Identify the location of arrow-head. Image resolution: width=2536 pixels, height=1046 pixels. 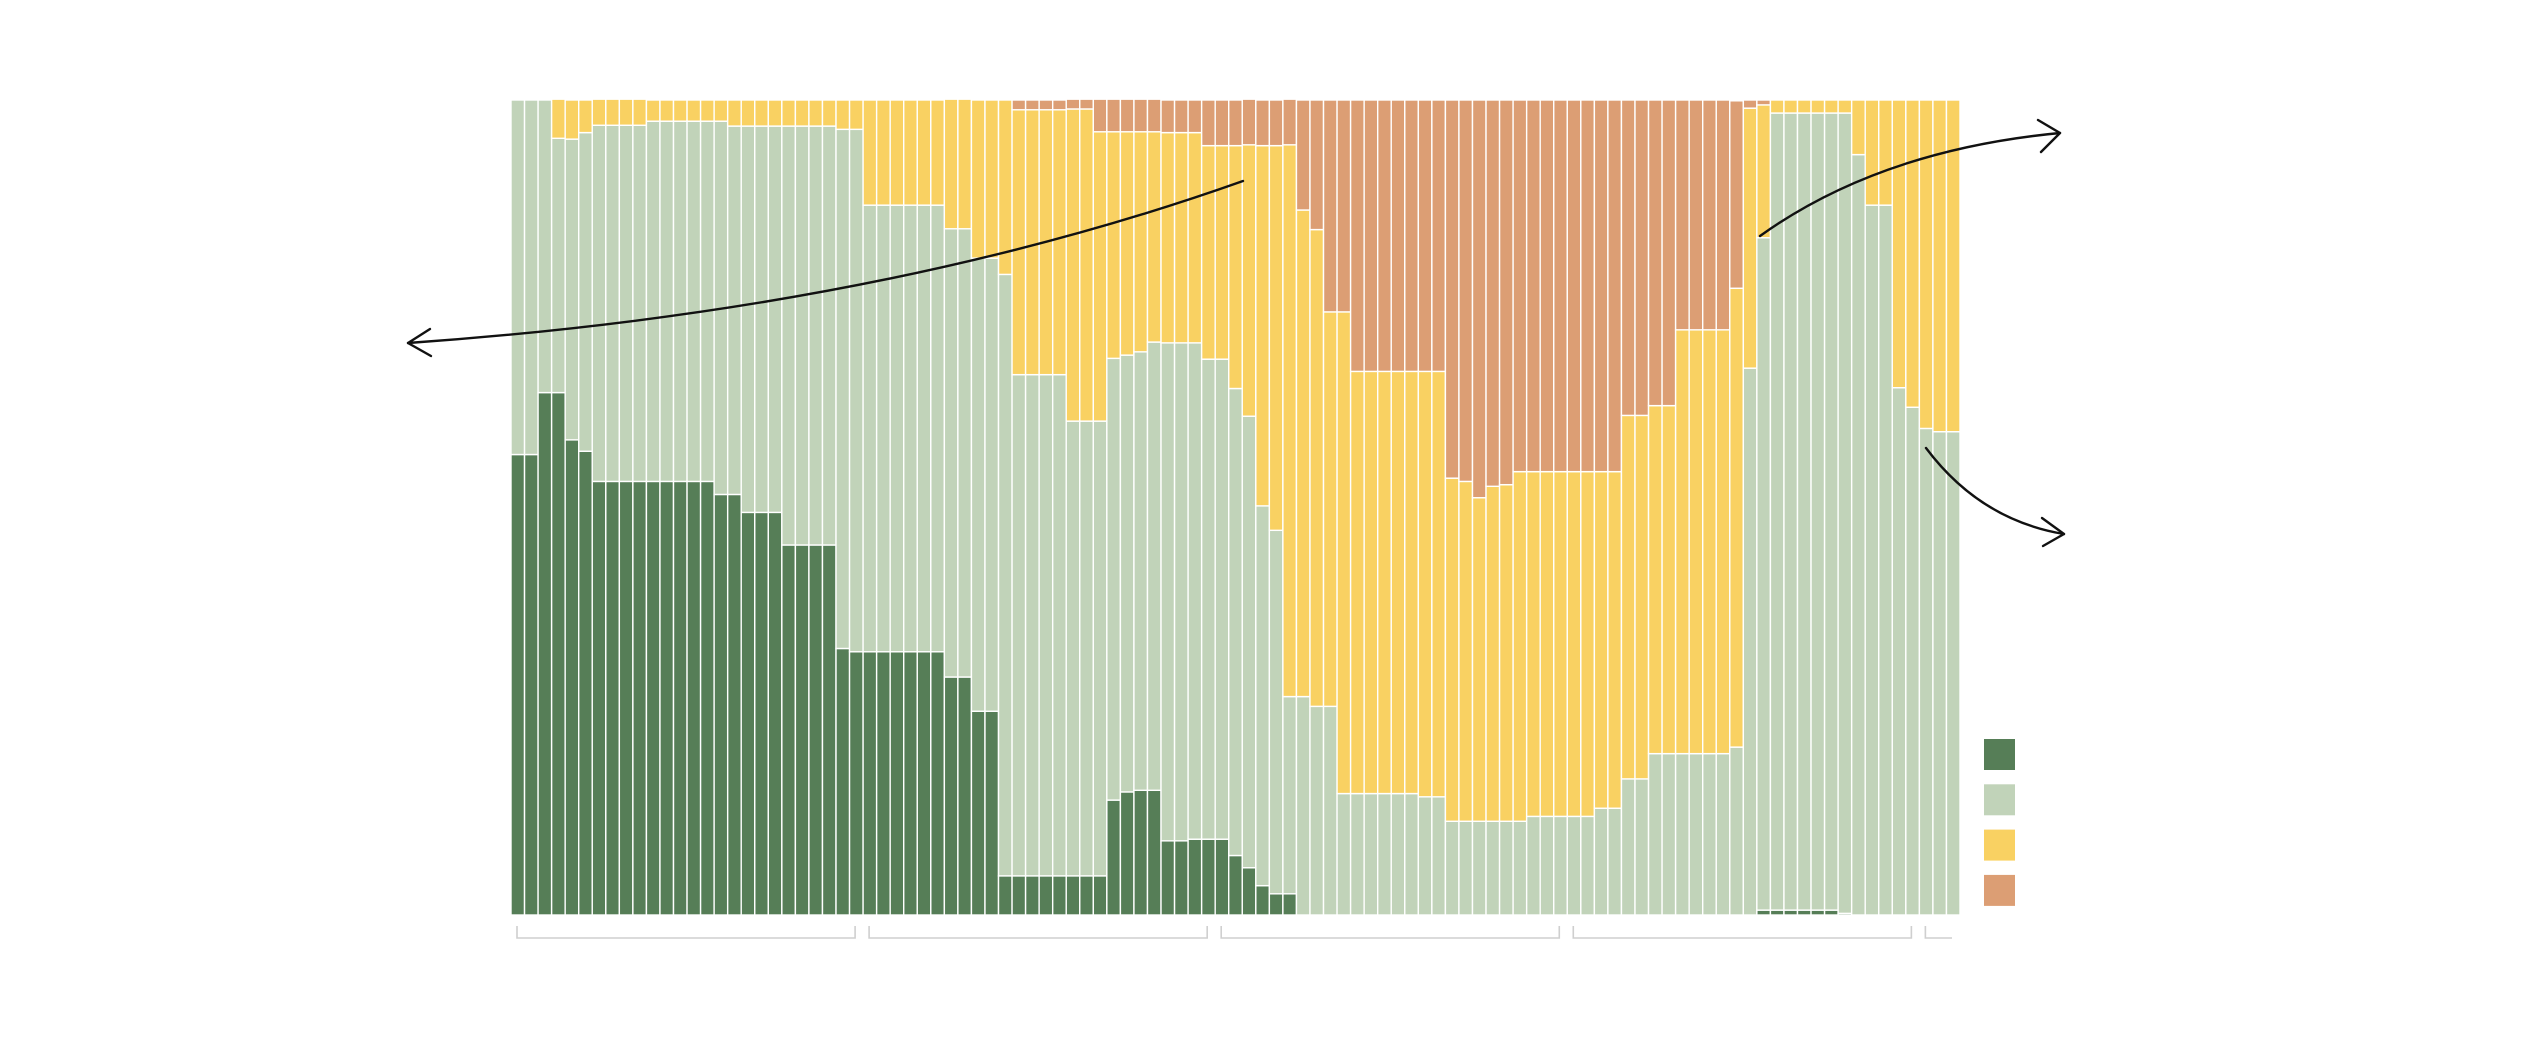
(2053, 532).